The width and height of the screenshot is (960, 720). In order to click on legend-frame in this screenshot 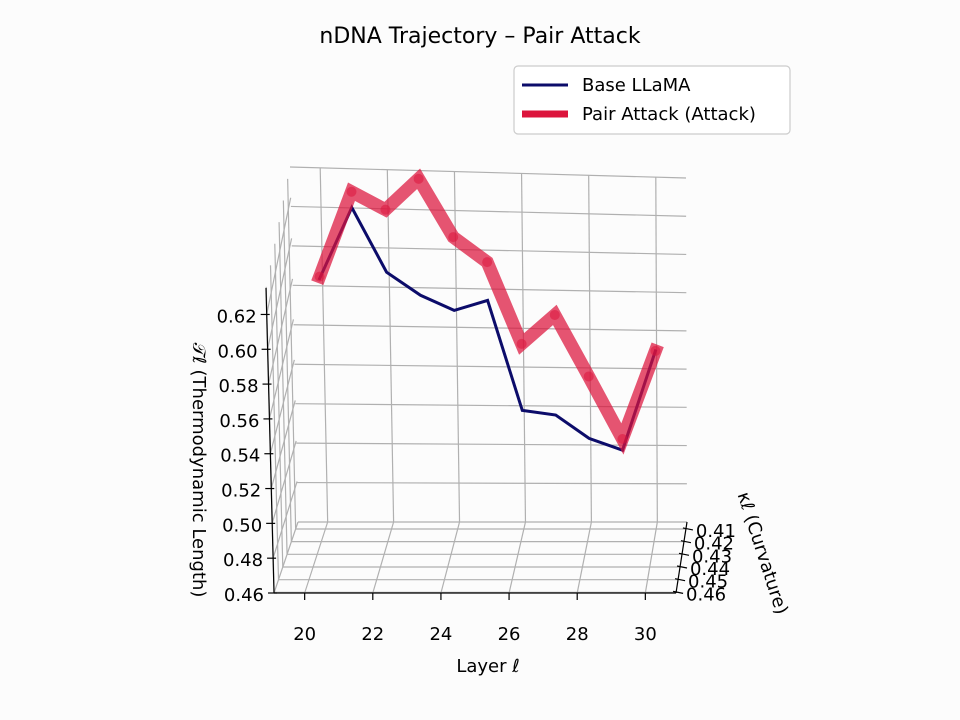, I will do `click(652, 100)`.